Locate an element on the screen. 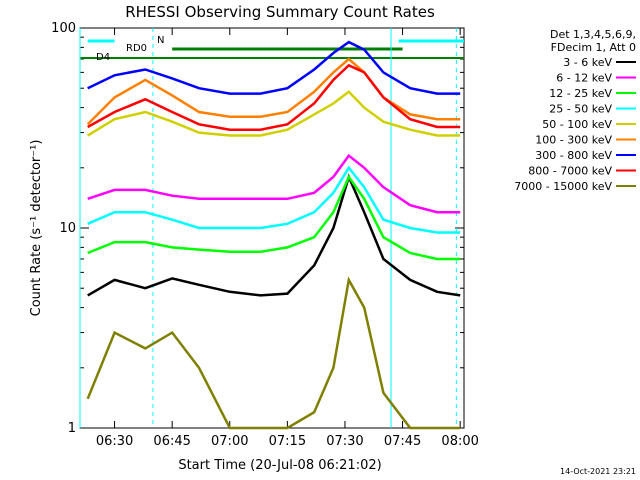  legend-header-line2: FDecim 1, Att 0 is located at coordinates (593, 47).